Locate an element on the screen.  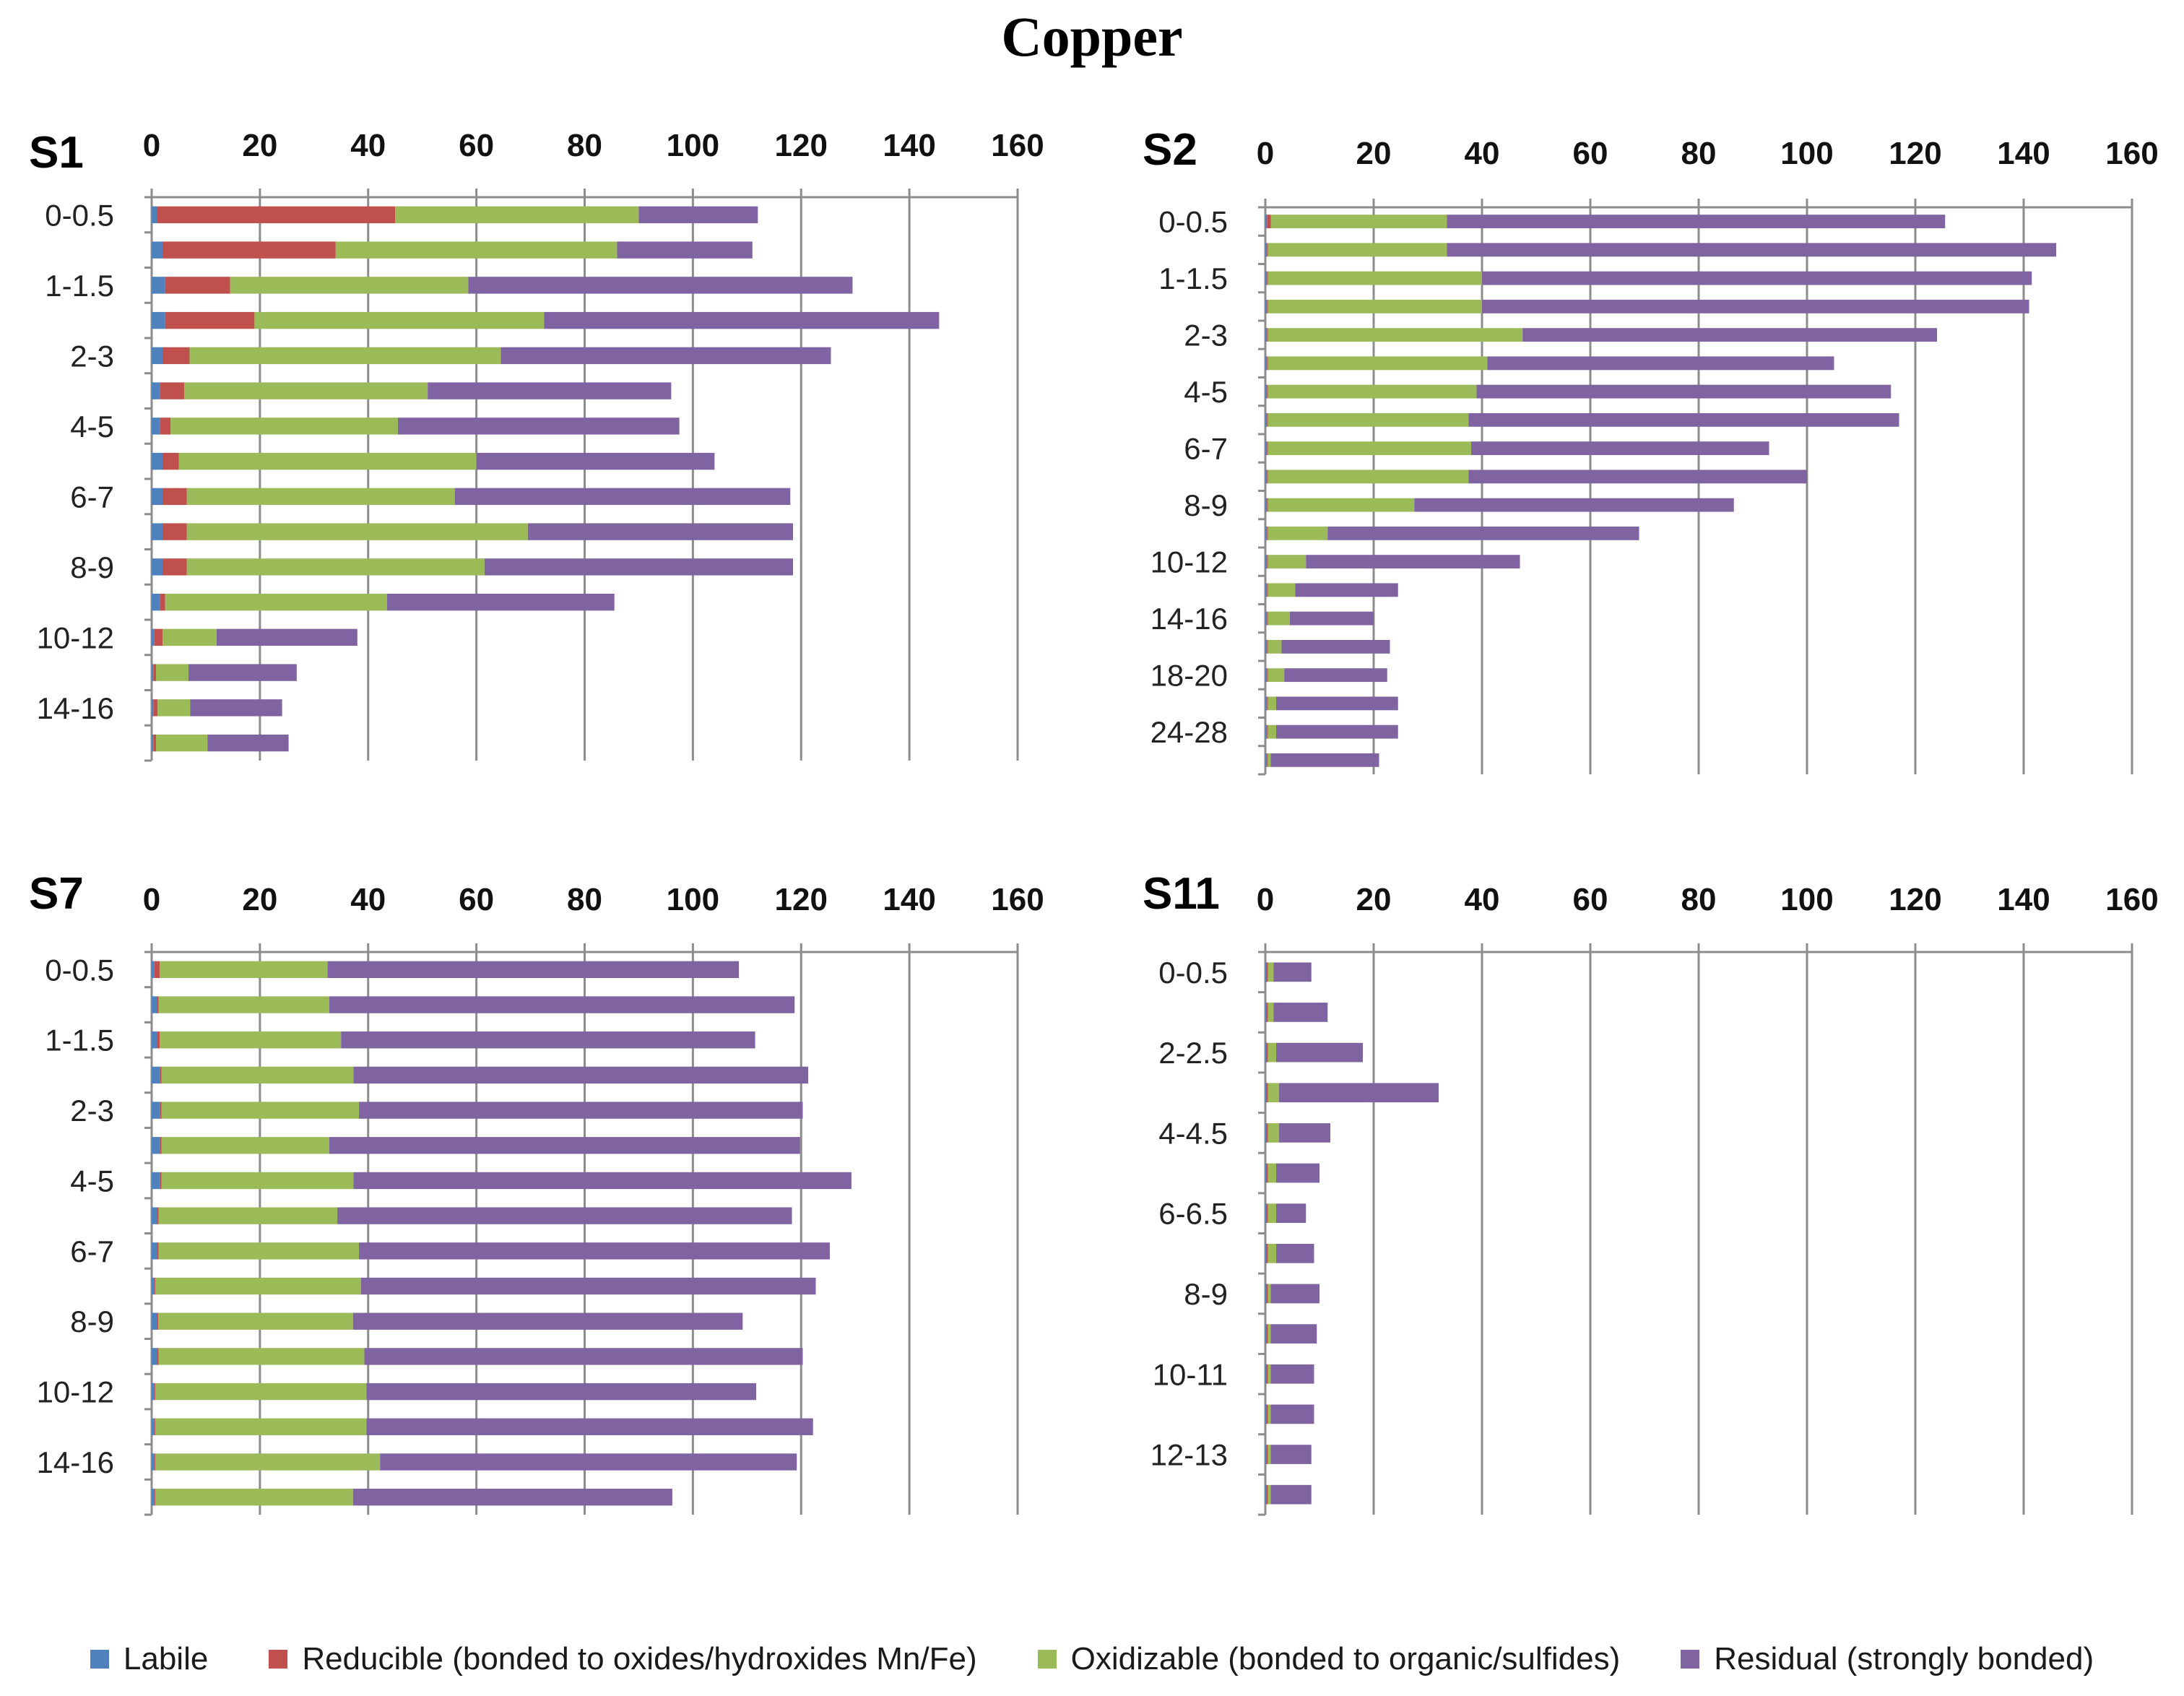
panel-title: S11 is located at coordinates (1181, 894).